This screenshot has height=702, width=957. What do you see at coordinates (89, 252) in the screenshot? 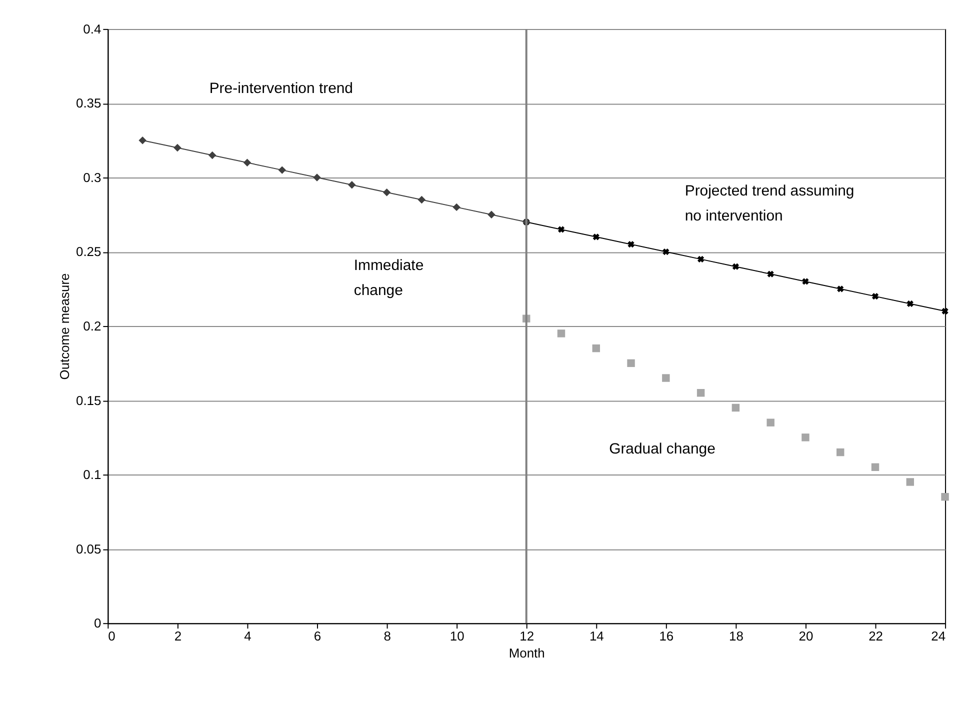
I see `y-tick-label: 0.25` at bounding box center [89, 252].